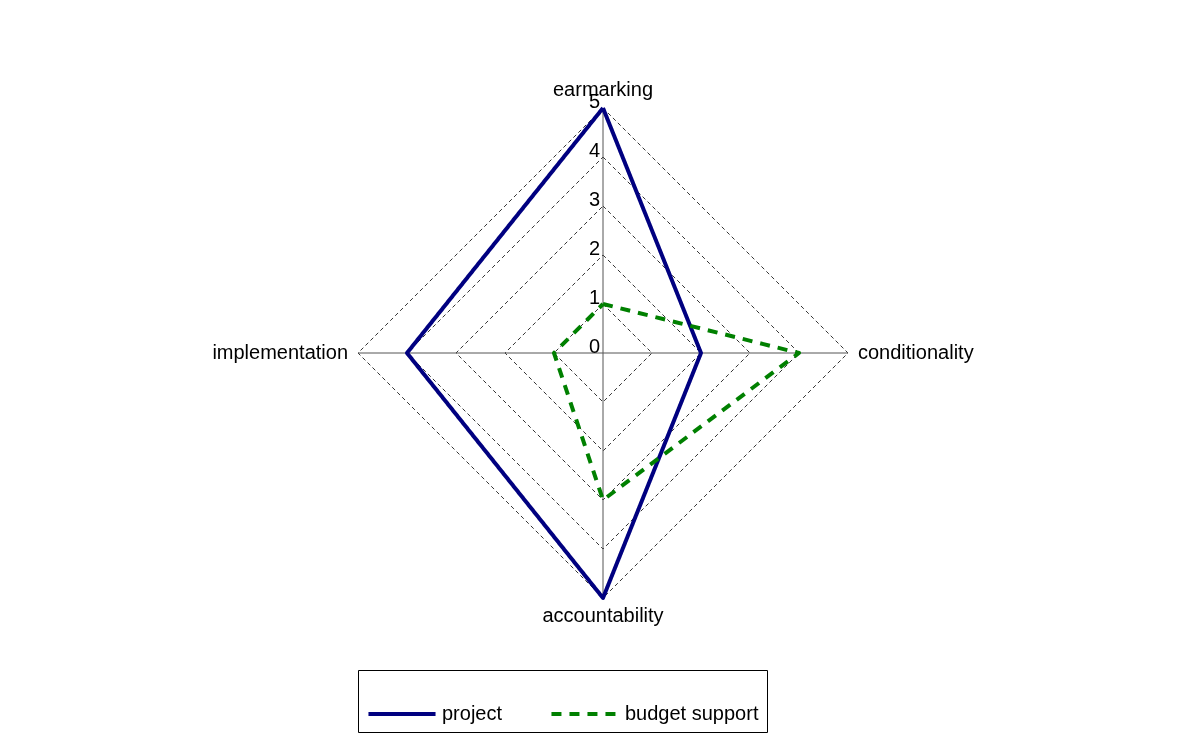 The height and width of the screenshot is (748, 1186). Describe the element at coordinates (594, 248) in the screenshot. I see `y-tick-label: 2` at that location.